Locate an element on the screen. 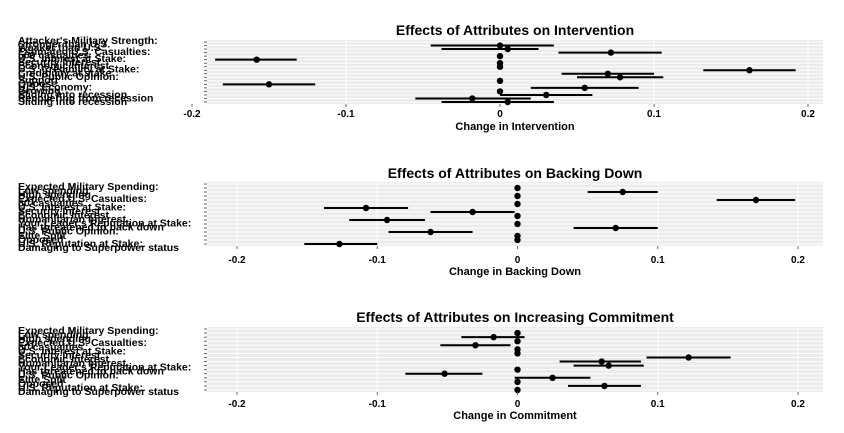  row-label: Growing is located at coordinates (39, 91).